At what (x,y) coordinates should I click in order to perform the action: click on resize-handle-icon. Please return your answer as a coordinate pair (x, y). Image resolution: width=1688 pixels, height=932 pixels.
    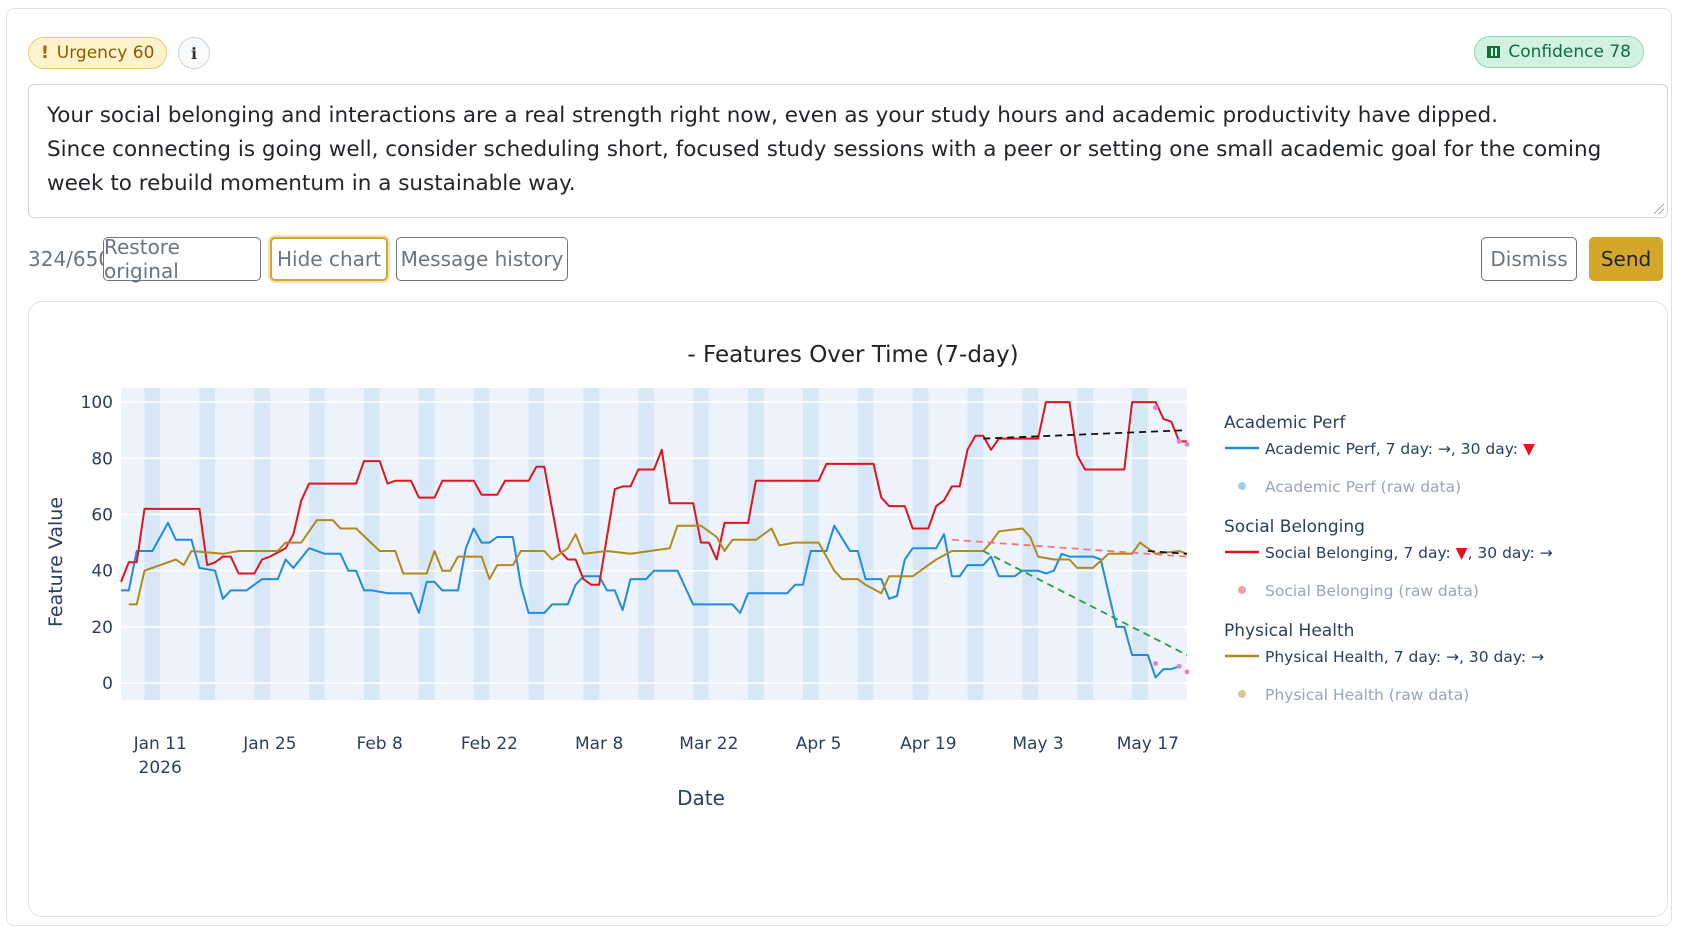
    Looking at the image, I should click on (1659, 209).